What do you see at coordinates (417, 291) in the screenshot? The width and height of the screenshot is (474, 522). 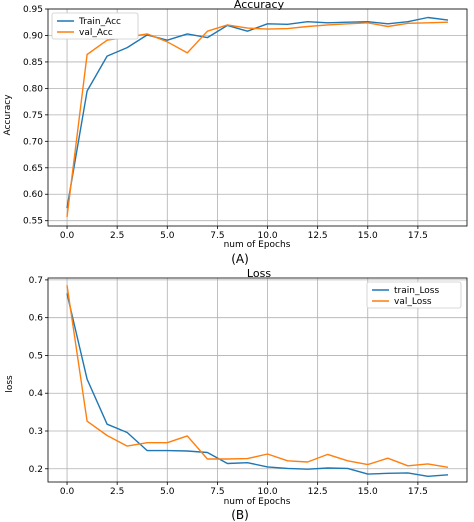 I see `legend-label: train_Loss` at bounding box center [417, 291].